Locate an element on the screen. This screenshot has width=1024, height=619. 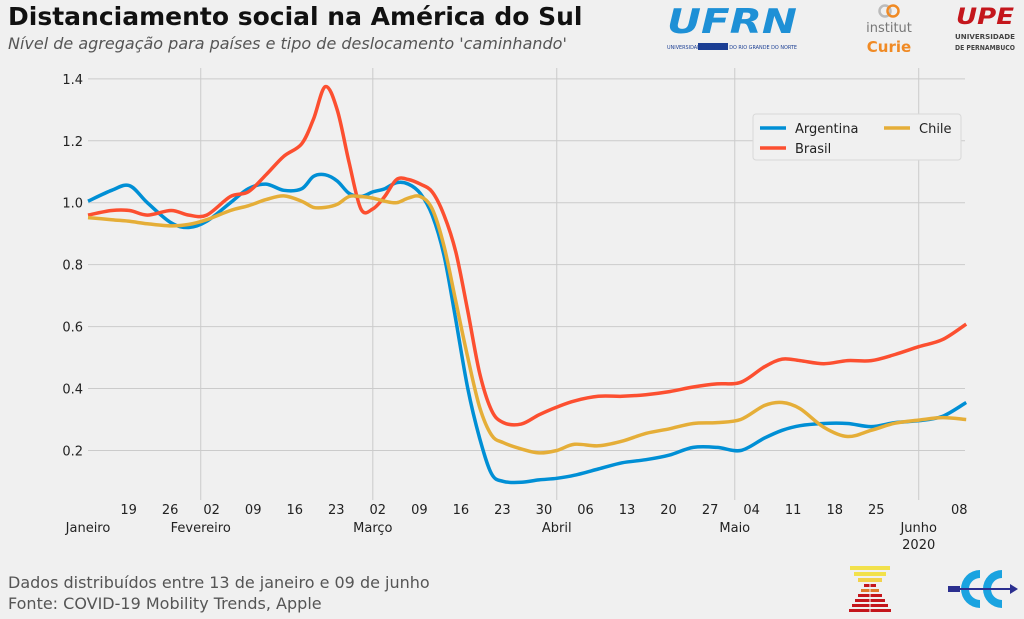
y-axis-ticks: 0.2 0.4 0.6 0.8 1.0 1.2 1.4 is located at coordinates (72, 266).